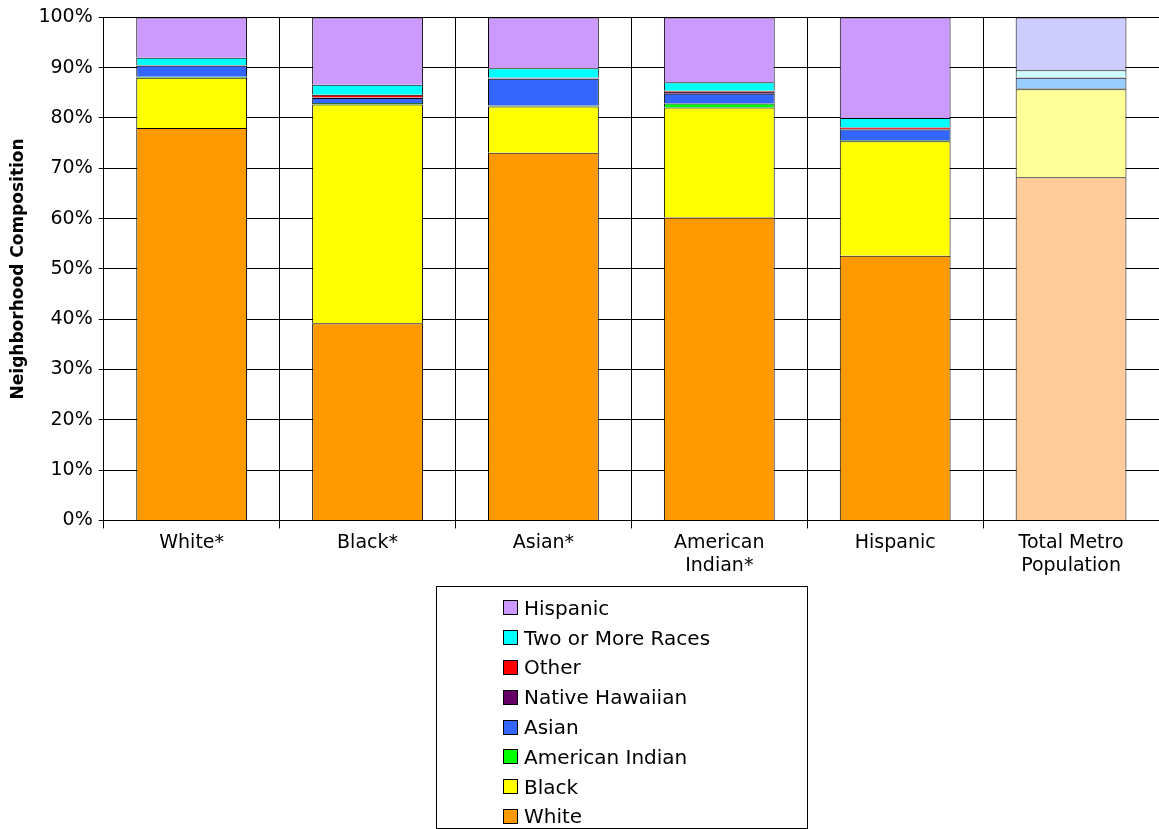 The width and height of the screenshot is (1159, 829). I want to click on y-tick-label: 100%, so click(65, 15).